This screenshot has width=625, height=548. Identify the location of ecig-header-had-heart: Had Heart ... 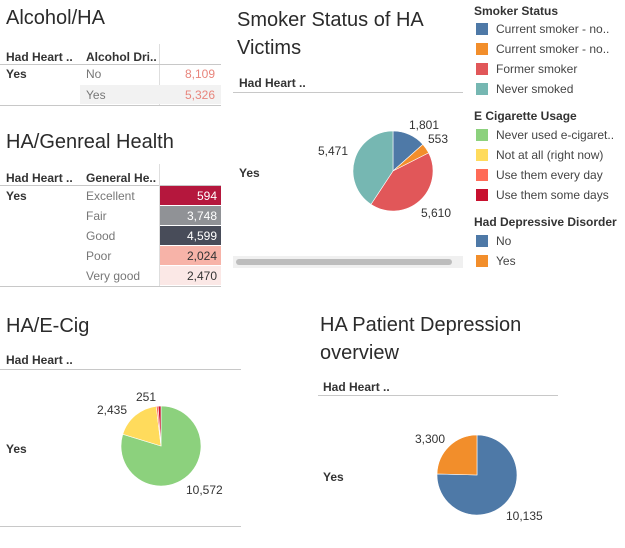
(39, 360).